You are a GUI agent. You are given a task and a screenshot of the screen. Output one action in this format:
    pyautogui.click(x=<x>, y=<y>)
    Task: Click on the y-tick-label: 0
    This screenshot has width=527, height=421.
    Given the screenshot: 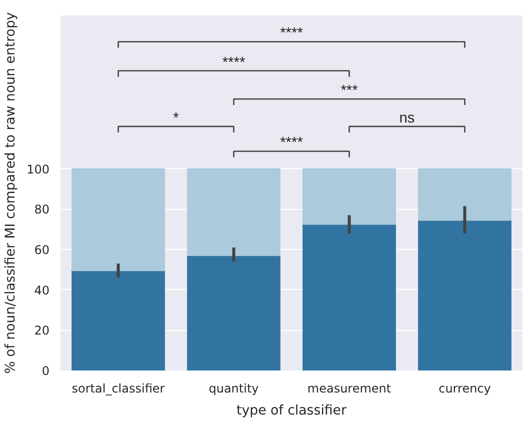 What is the action you would take?
    pyautogui.click(x=46, y=371)
    